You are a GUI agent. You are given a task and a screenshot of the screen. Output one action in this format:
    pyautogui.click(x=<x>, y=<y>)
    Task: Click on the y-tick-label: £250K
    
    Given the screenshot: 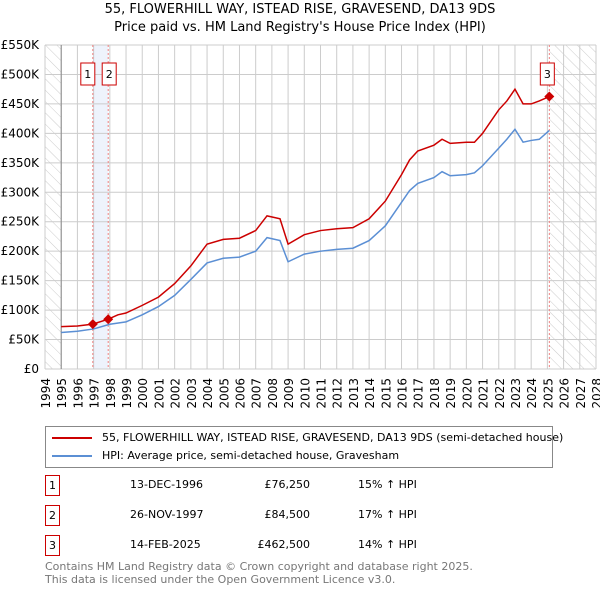 What is the action you would take?
    pyautogui.click(x=21, y=222)
    